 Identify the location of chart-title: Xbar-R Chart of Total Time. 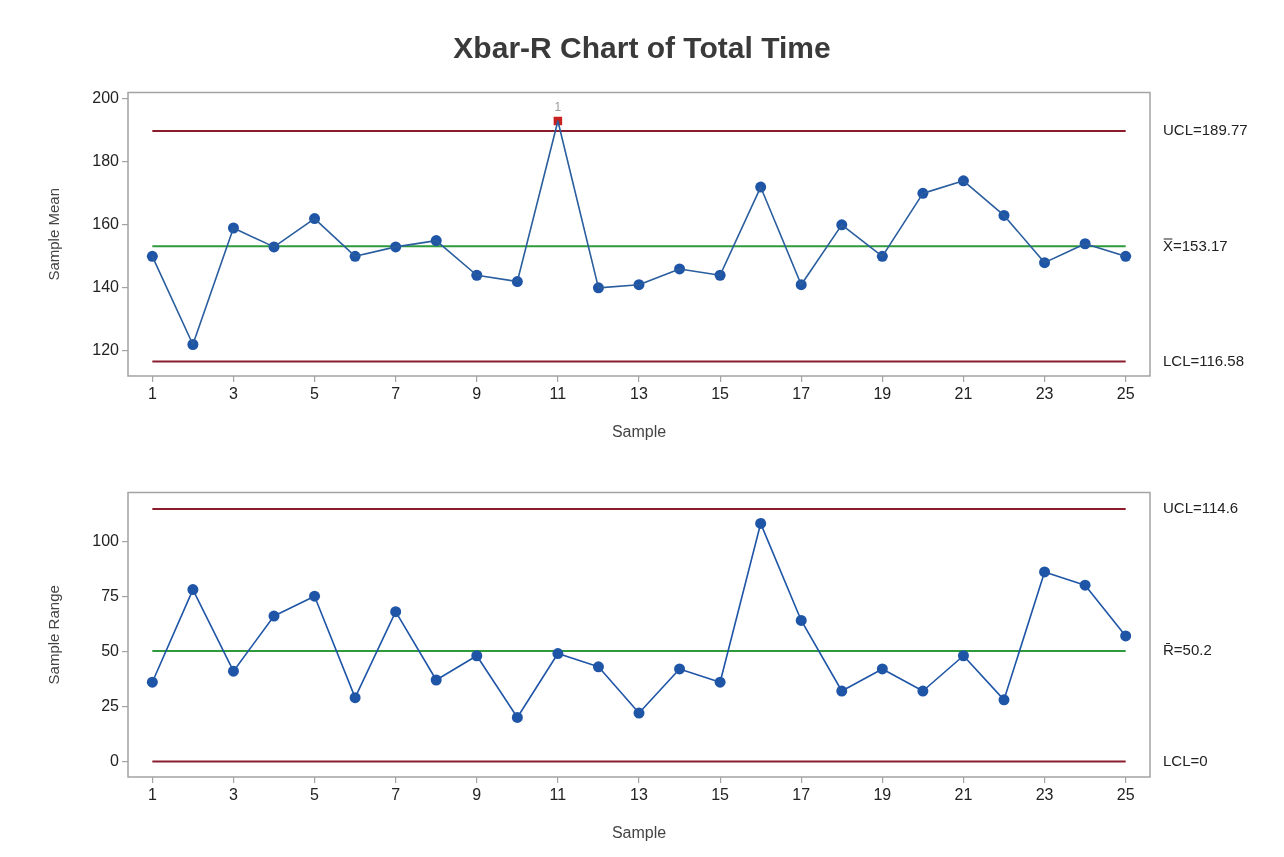
(642, 48).